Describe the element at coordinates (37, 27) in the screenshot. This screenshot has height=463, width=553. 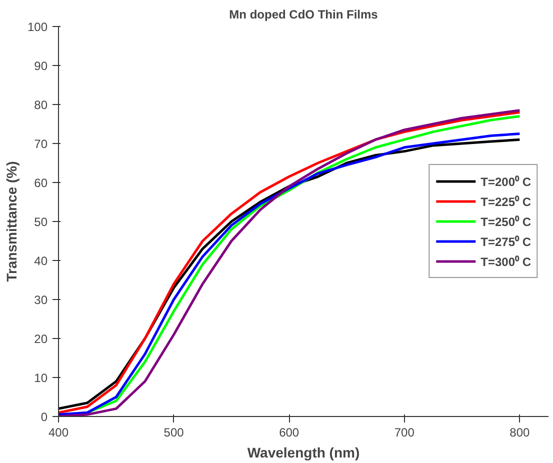
I see `y-tick-label: 100` at that location.